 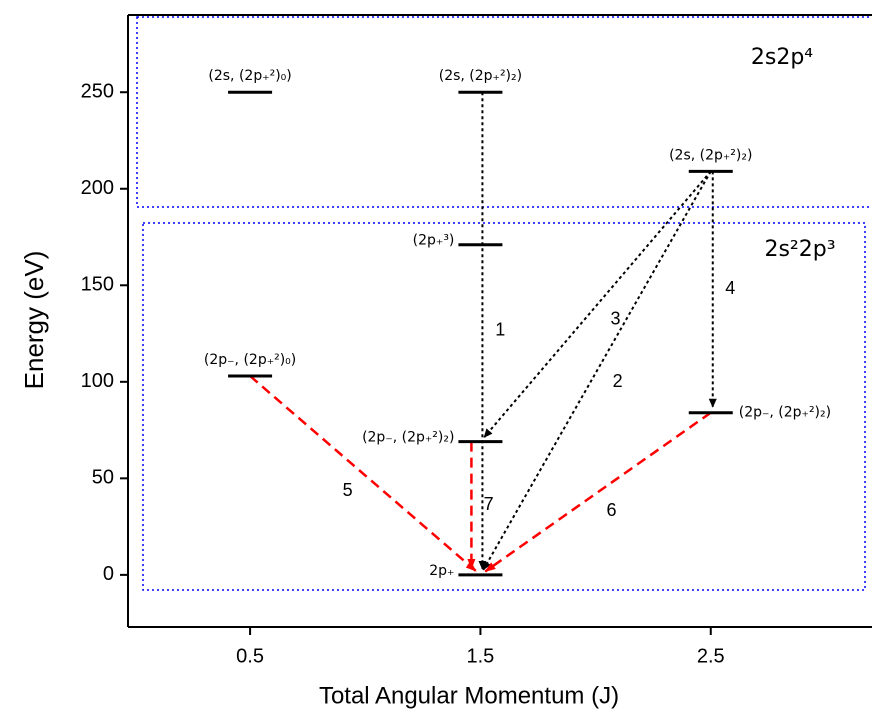 I want to click on group-label: 2s²2p³, so click(x=799, y=249).